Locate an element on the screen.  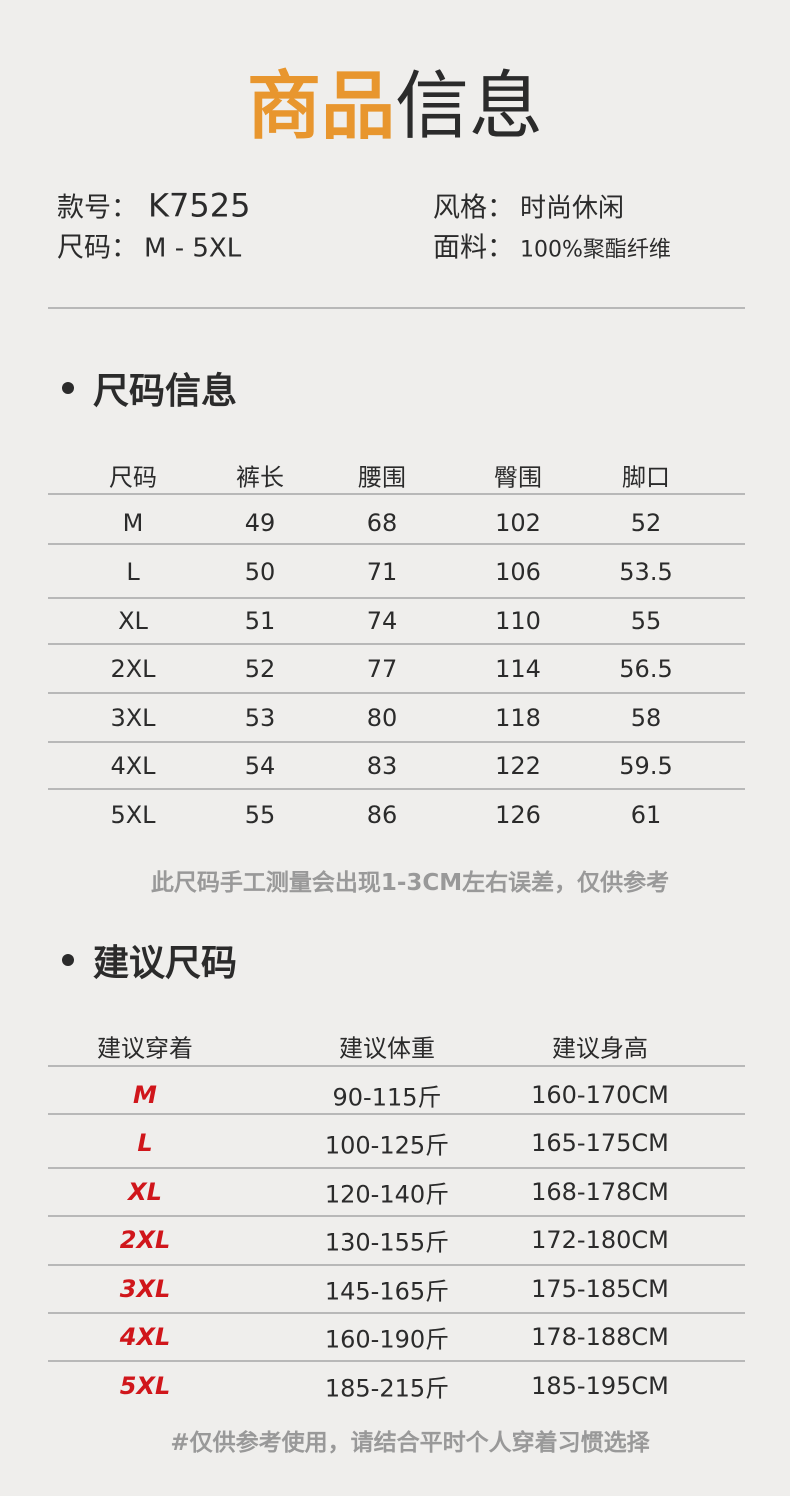
info-item: 面料： 100%聚酯纤维 is located at coordinates (552, 245).